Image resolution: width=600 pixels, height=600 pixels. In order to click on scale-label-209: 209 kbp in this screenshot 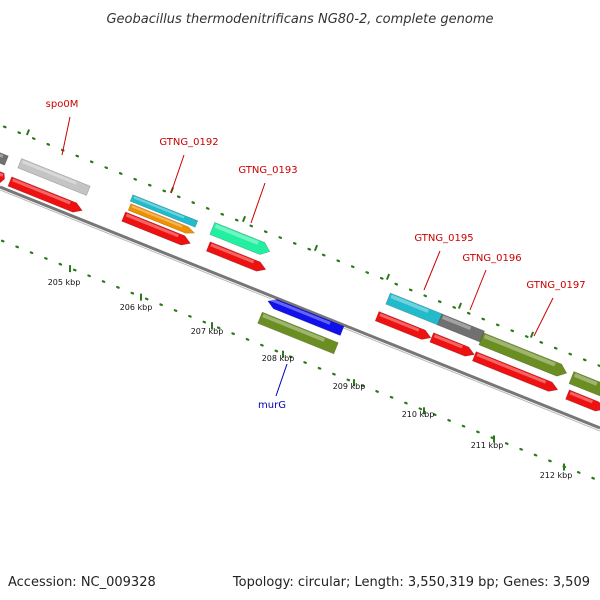, I will do `click(349, 386)`.